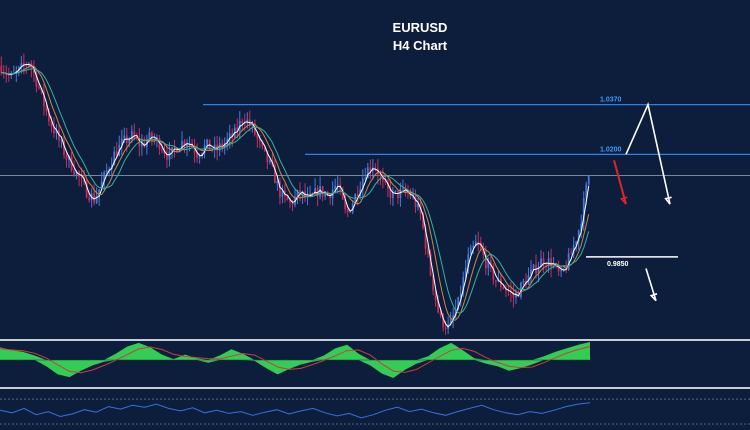 This screenshot has height=430, width=750. I want to click on break-support-arrow-head, so click(653, 297).